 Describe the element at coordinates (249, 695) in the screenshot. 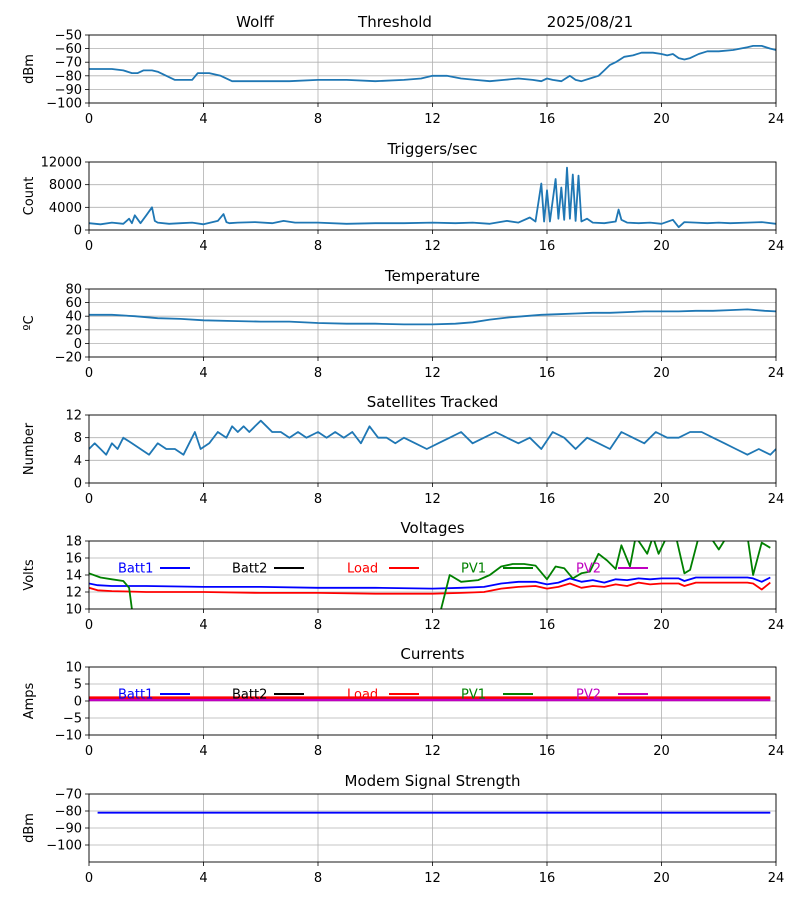

I see `legend-label-batt2: Batt2` at that location.